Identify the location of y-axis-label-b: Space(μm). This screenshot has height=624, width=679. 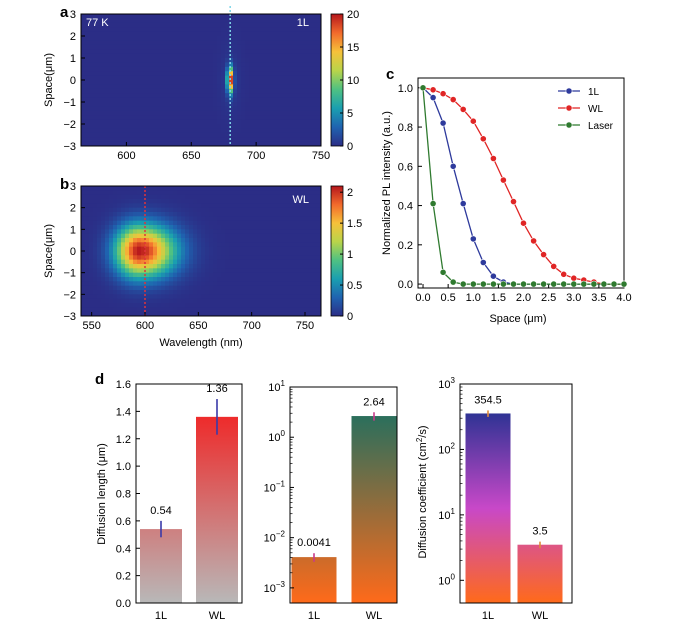
(49, 251).